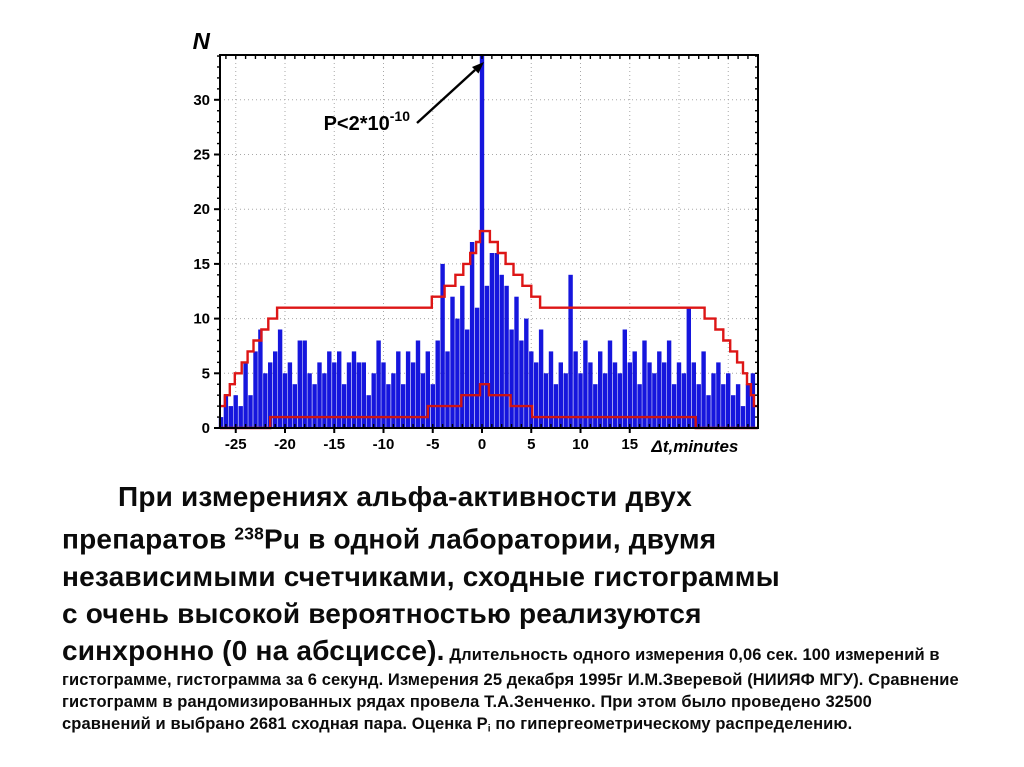  I want to click on annotation-arrow-head, so click(478, 68).